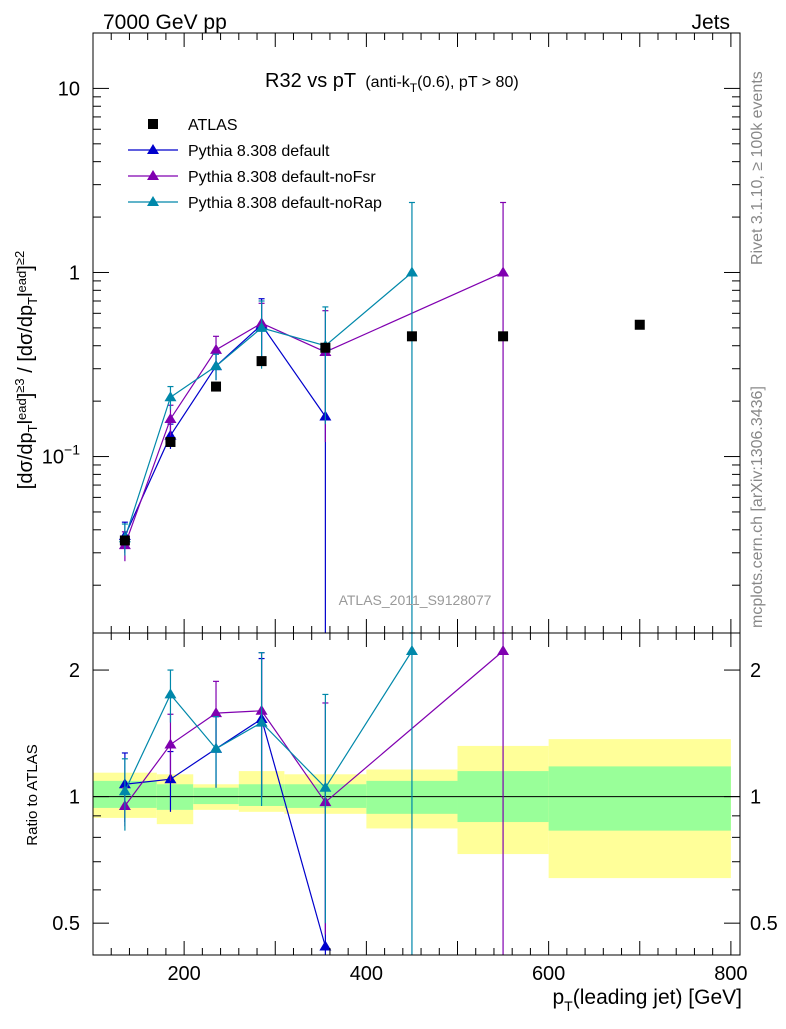 The height and width of the screenshot is (1029, 786). What do you see at coordinates (757, 168) in the screenshot?
I see `side-label-top: Rivet 3.1.10, ≥ 100k events` at bounding box center [757, 168].